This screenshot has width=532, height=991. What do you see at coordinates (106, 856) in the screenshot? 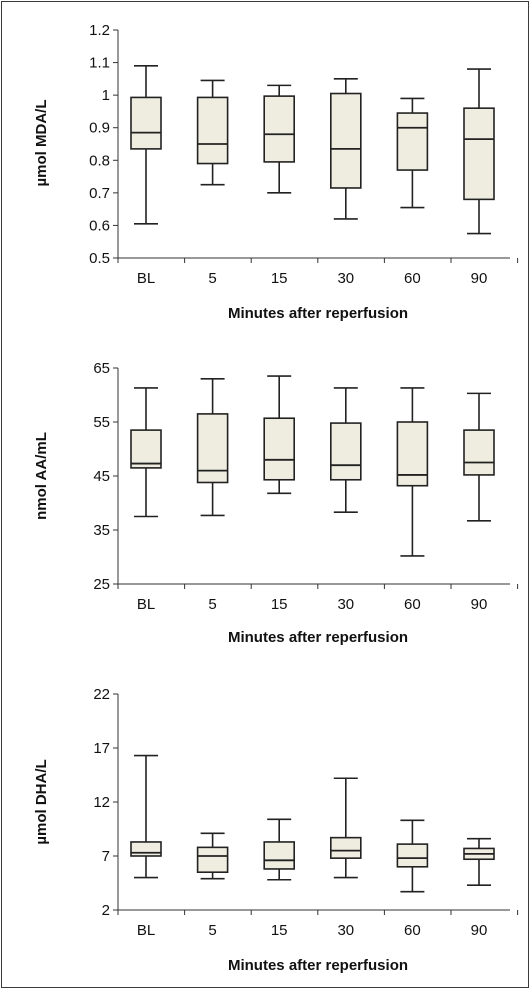
I see `panel3-y-tick-label: 7` at bounding box center [106, 856].